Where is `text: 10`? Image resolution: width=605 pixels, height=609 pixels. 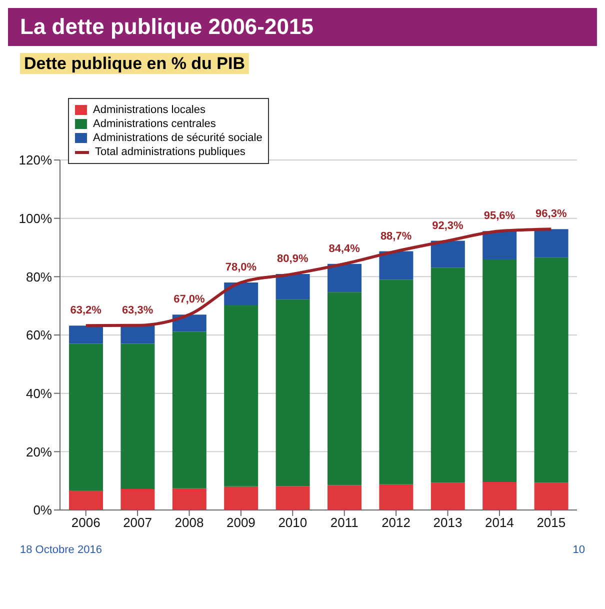 text: 10 is located at coordinates (578, 550).